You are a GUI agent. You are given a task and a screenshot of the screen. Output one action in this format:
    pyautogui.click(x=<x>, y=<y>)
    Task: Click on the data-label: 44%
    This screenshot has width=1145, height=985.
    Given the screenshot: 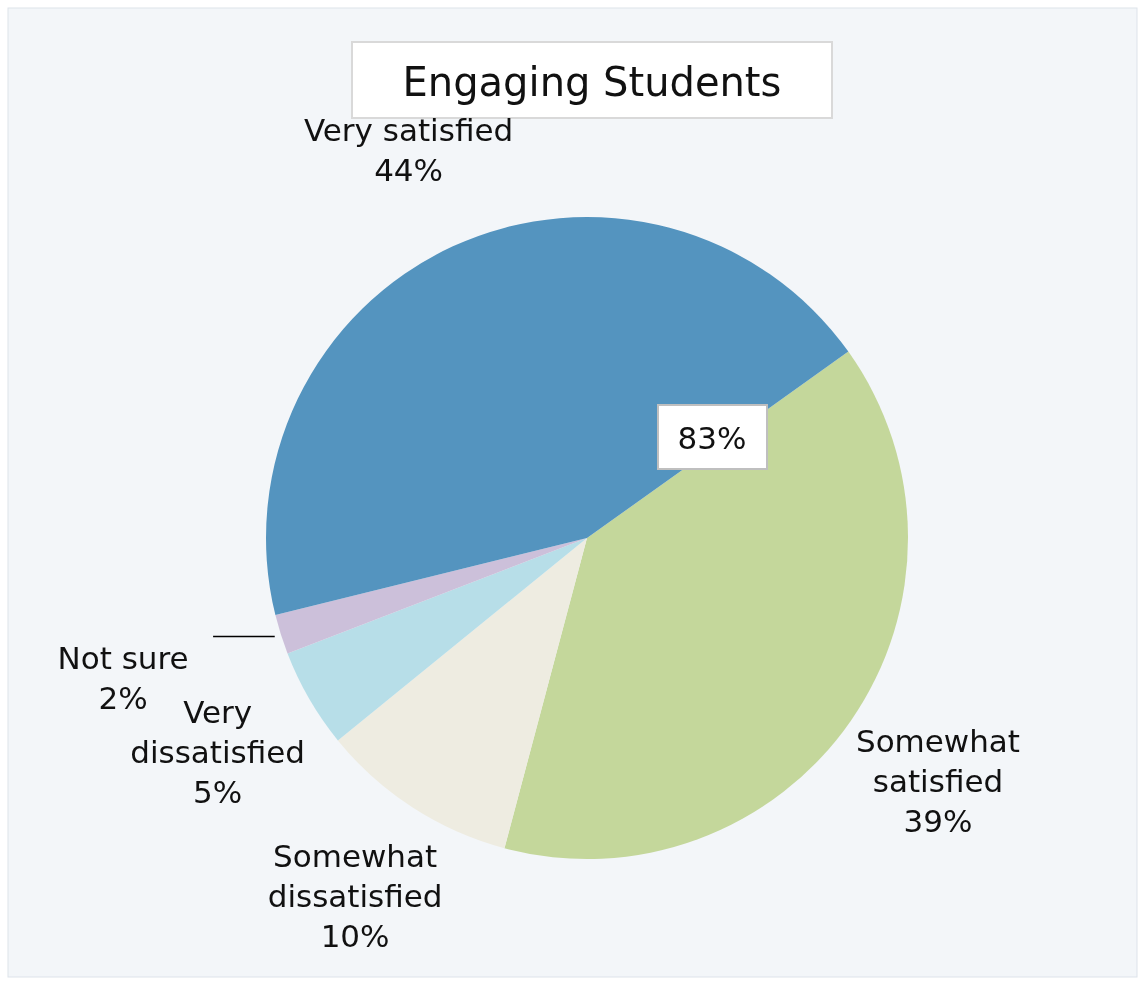 What is the action you would take?
    pyautogui.click(x=409, y=170)
    